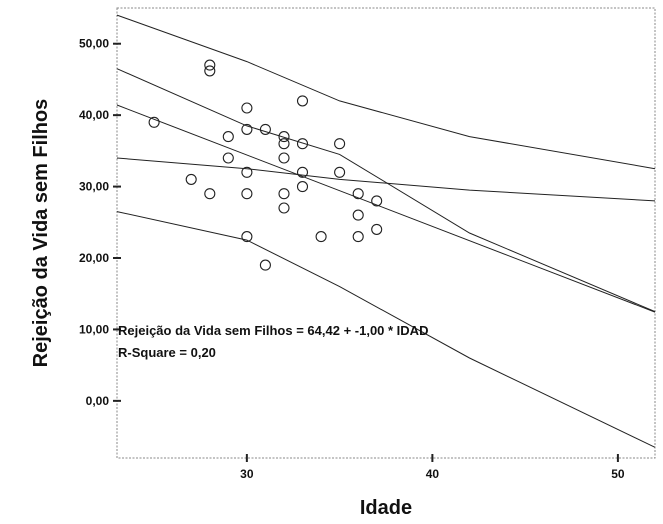 This screenshot has width=663, height=524. What do you see at coordinates (386, 508) in the screenshot?
I see `x-axis-title: Idade` at bounding box center [386, 508].